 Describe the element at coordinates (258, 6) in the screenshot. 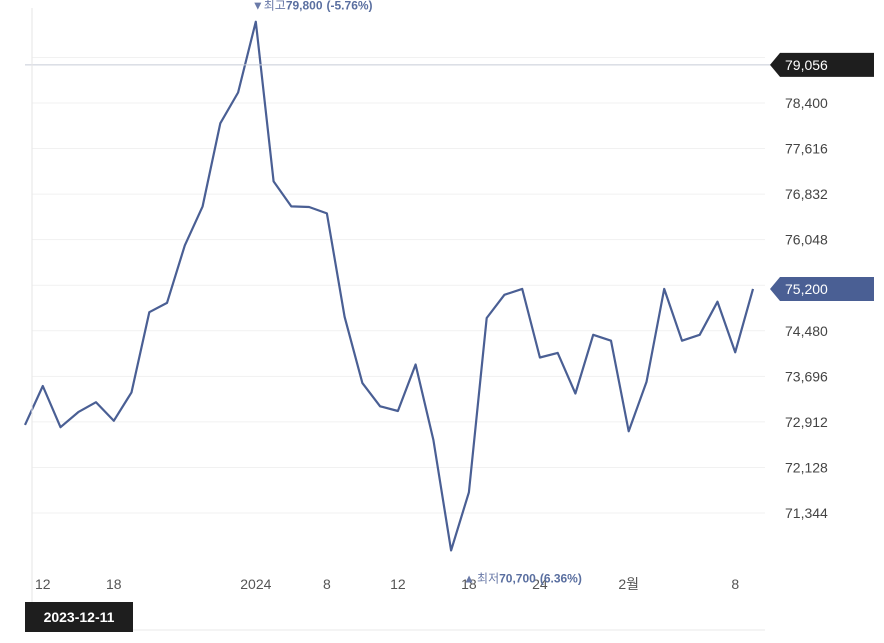

I see `high-marker: ▼` at that location.